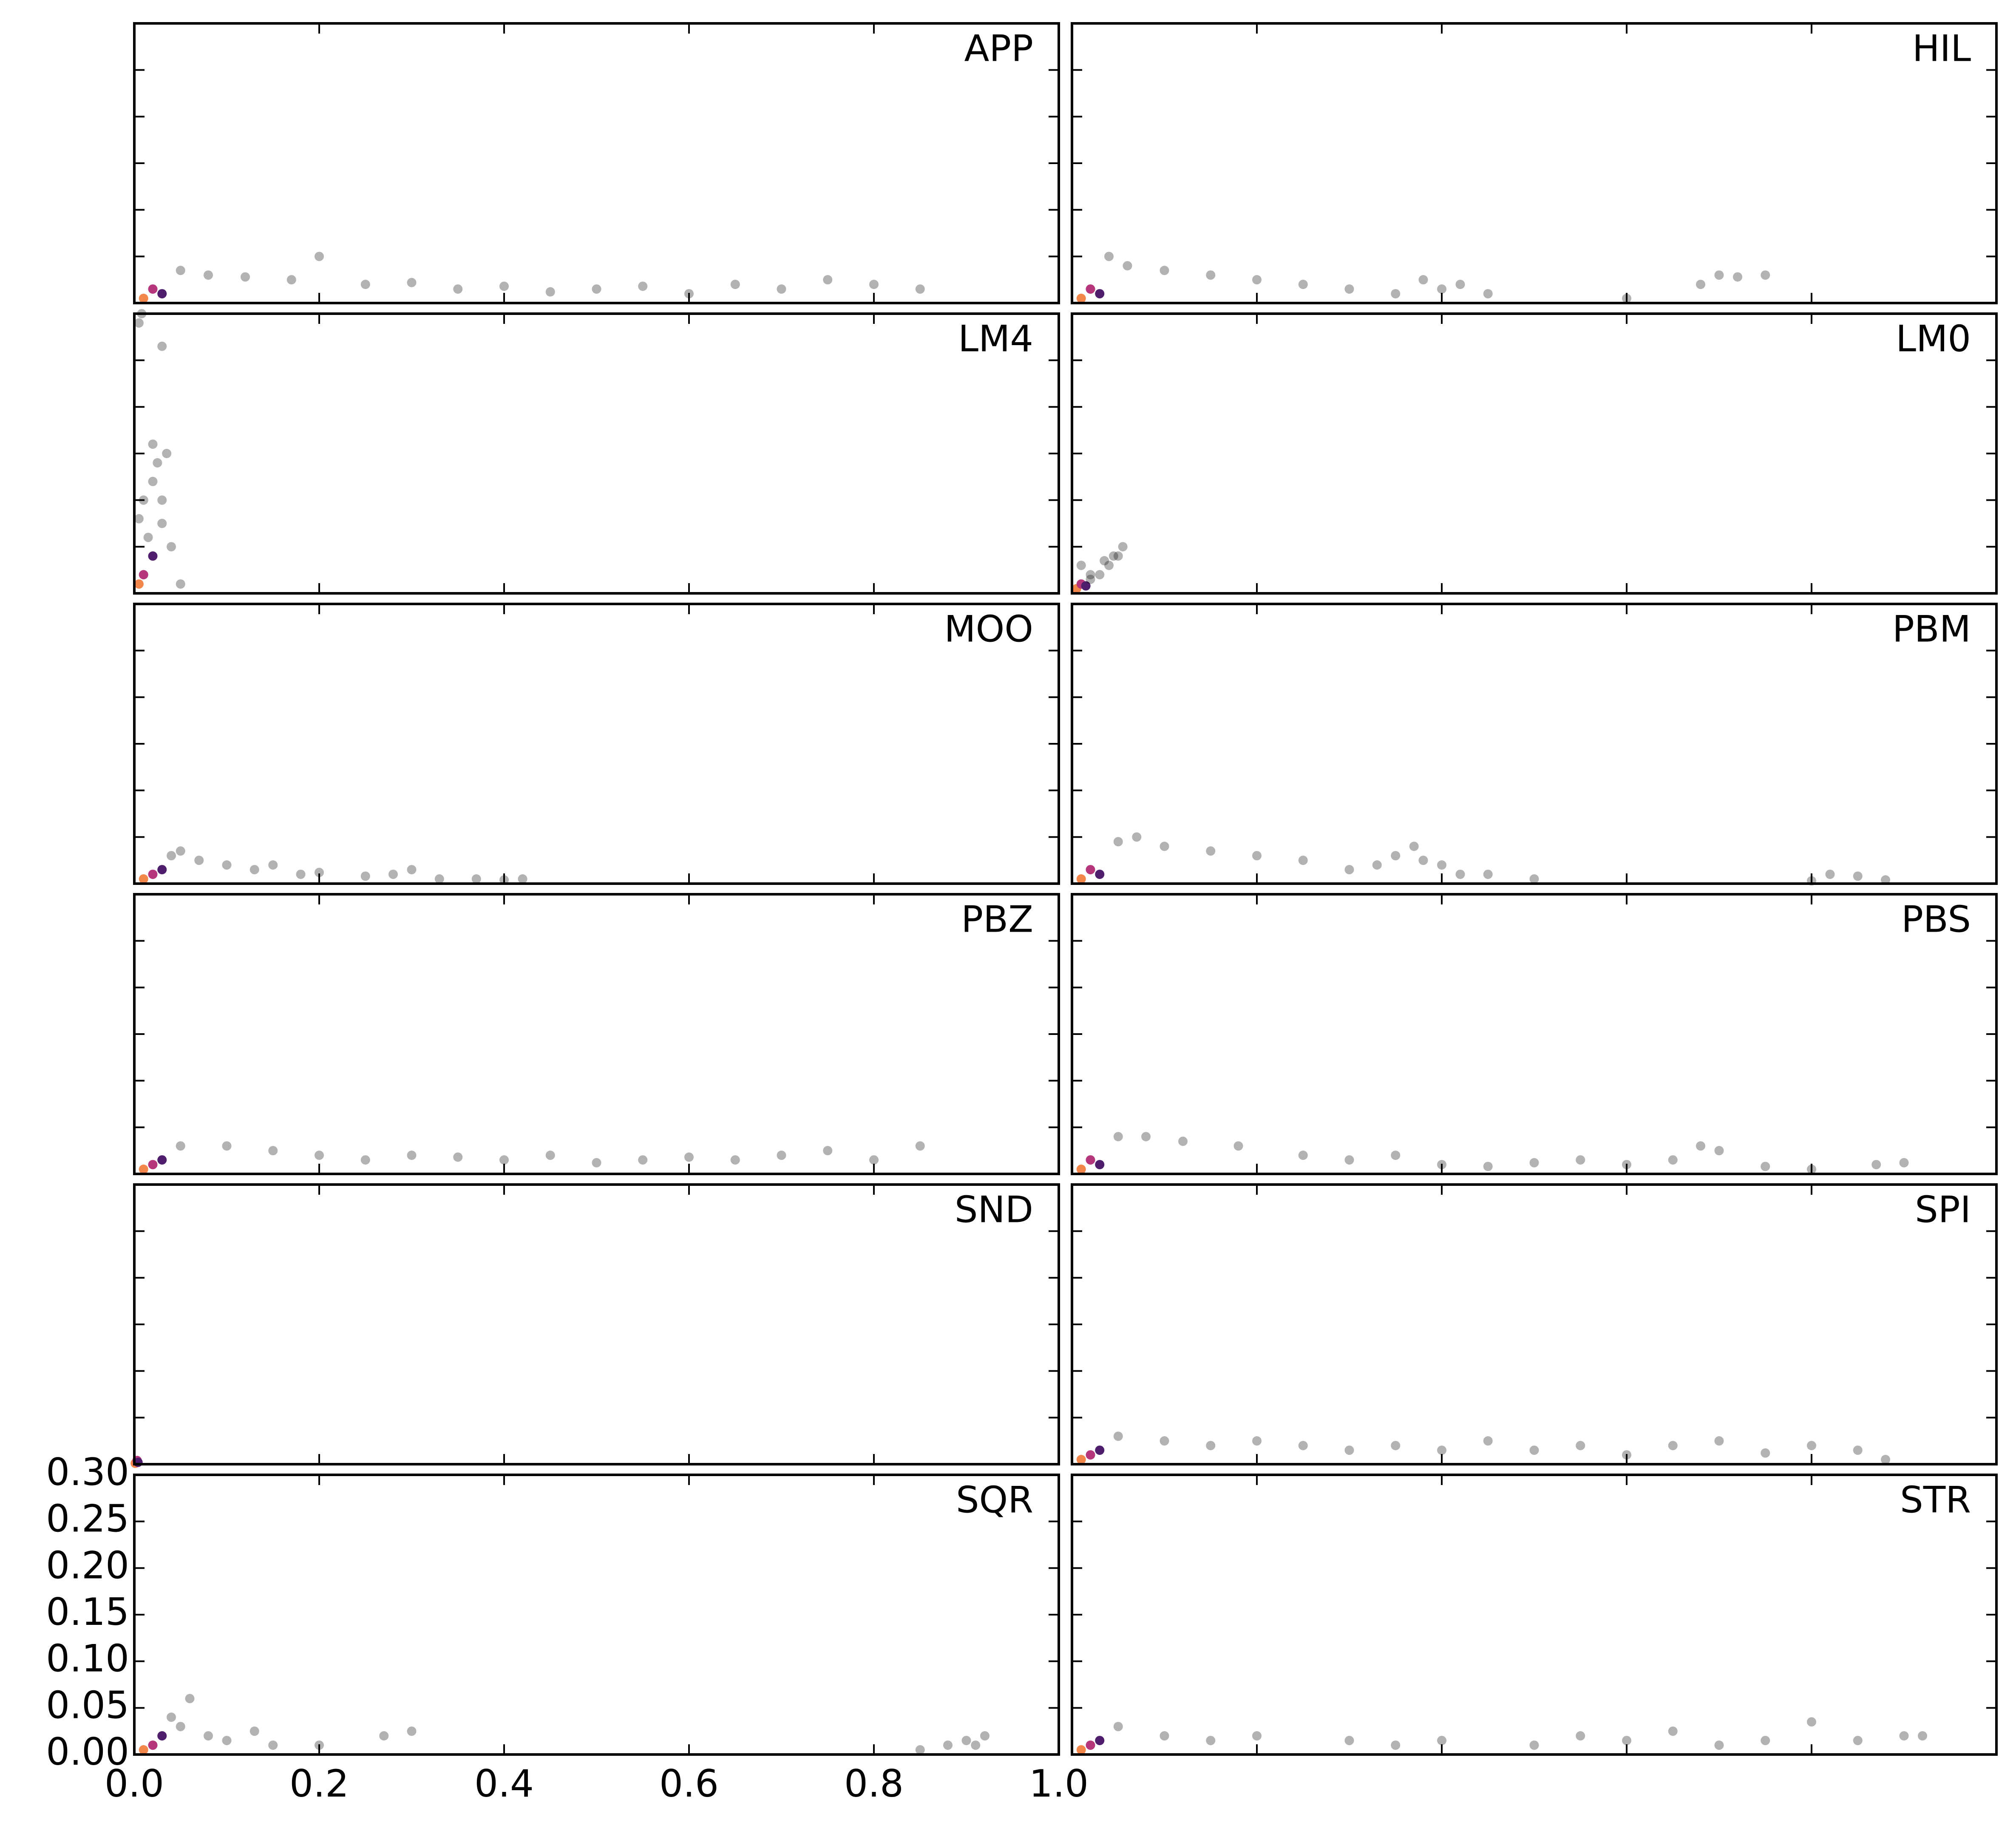 This screenshot has width=2016, height=1831. I want to click on y-tick-label: 0.30, so click(88, 1472).